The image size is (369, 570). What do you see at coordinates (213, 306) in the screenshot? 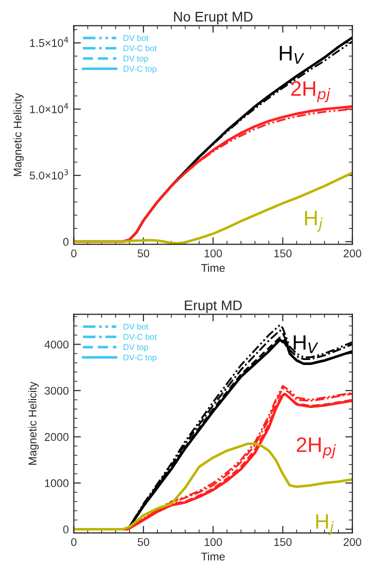
I see `chart-title: Erupt MD` at bounding box center [213, 306].